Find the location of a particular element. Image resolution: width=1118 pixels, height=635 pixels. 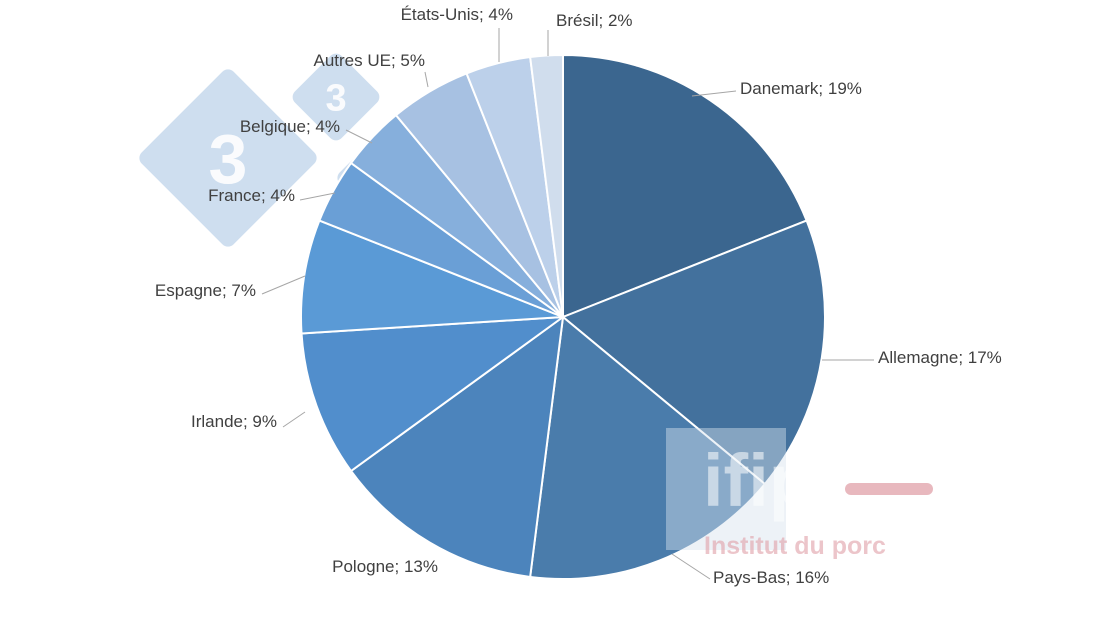

data-label-autres-ue: Autres UE; 5% is located at coordinates (370, 60).